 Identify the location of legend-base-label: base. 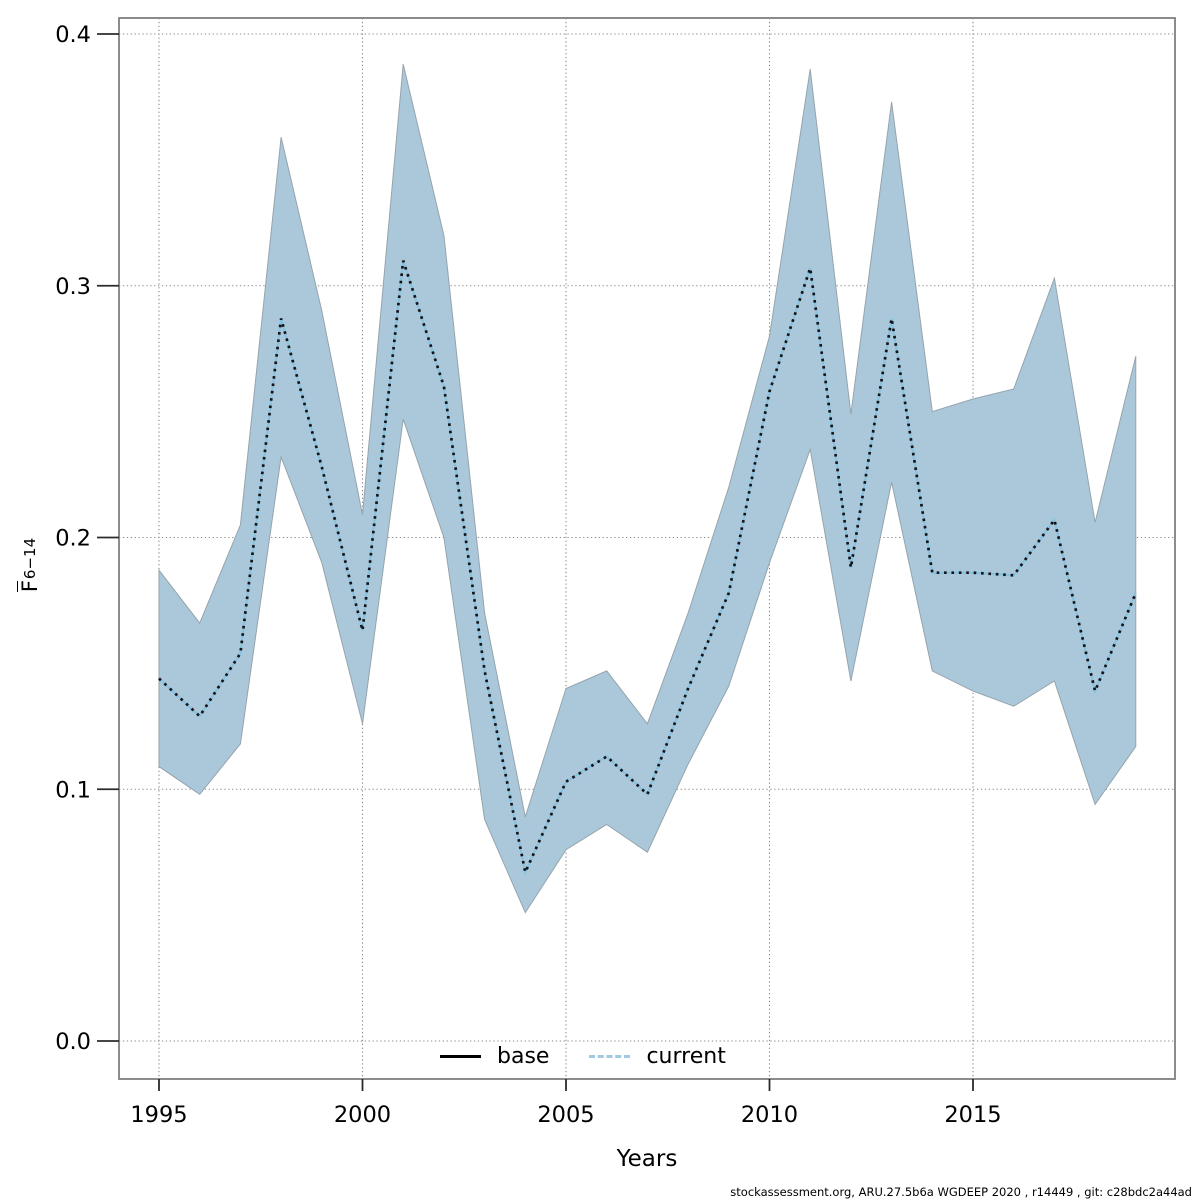
(523, 1056).